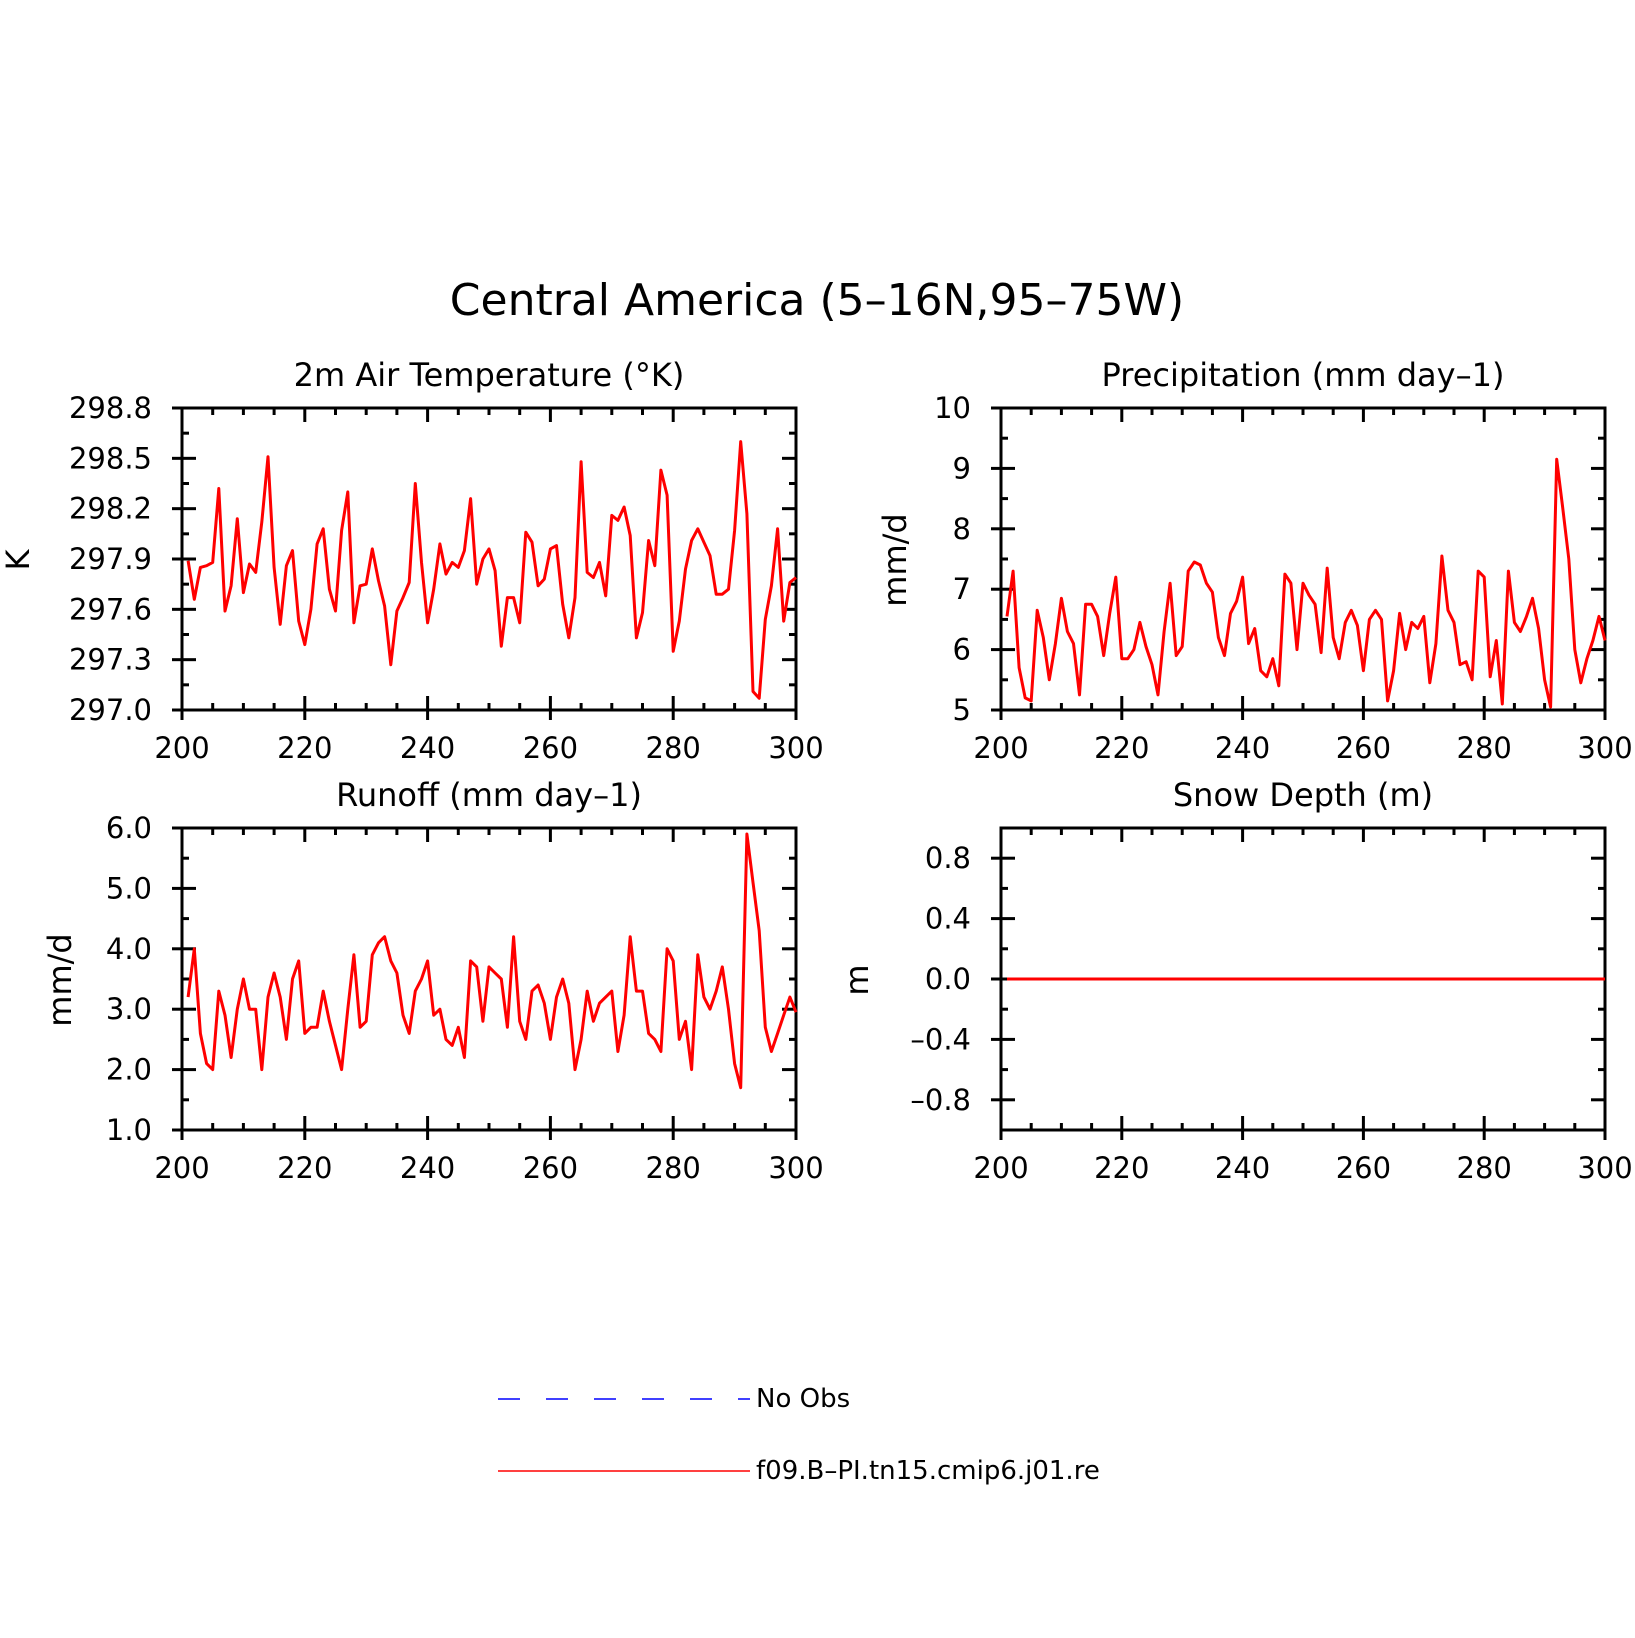  What do you see at coordinates (962, 468) in the screenshot?
I see `y-tick-label: 9` at bounding box center [962, 468].